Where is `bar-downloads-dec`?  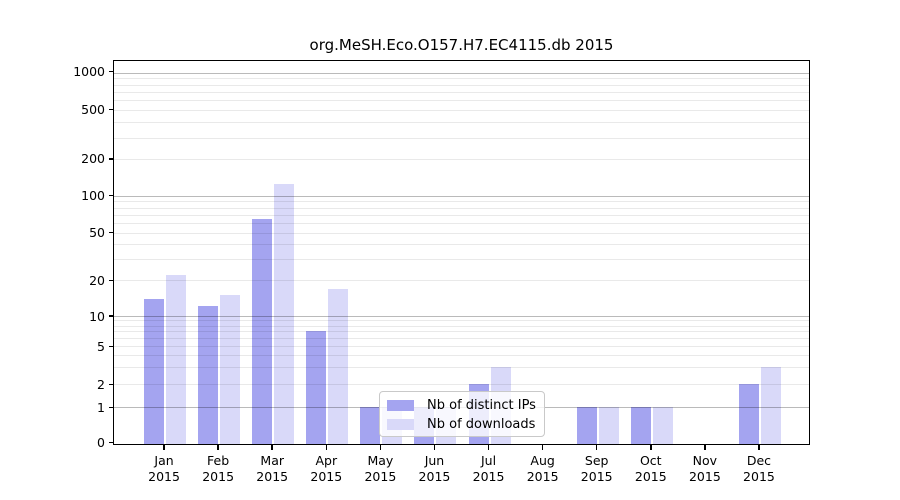 bar-downloads-dec is located at coordinates (770, 405).